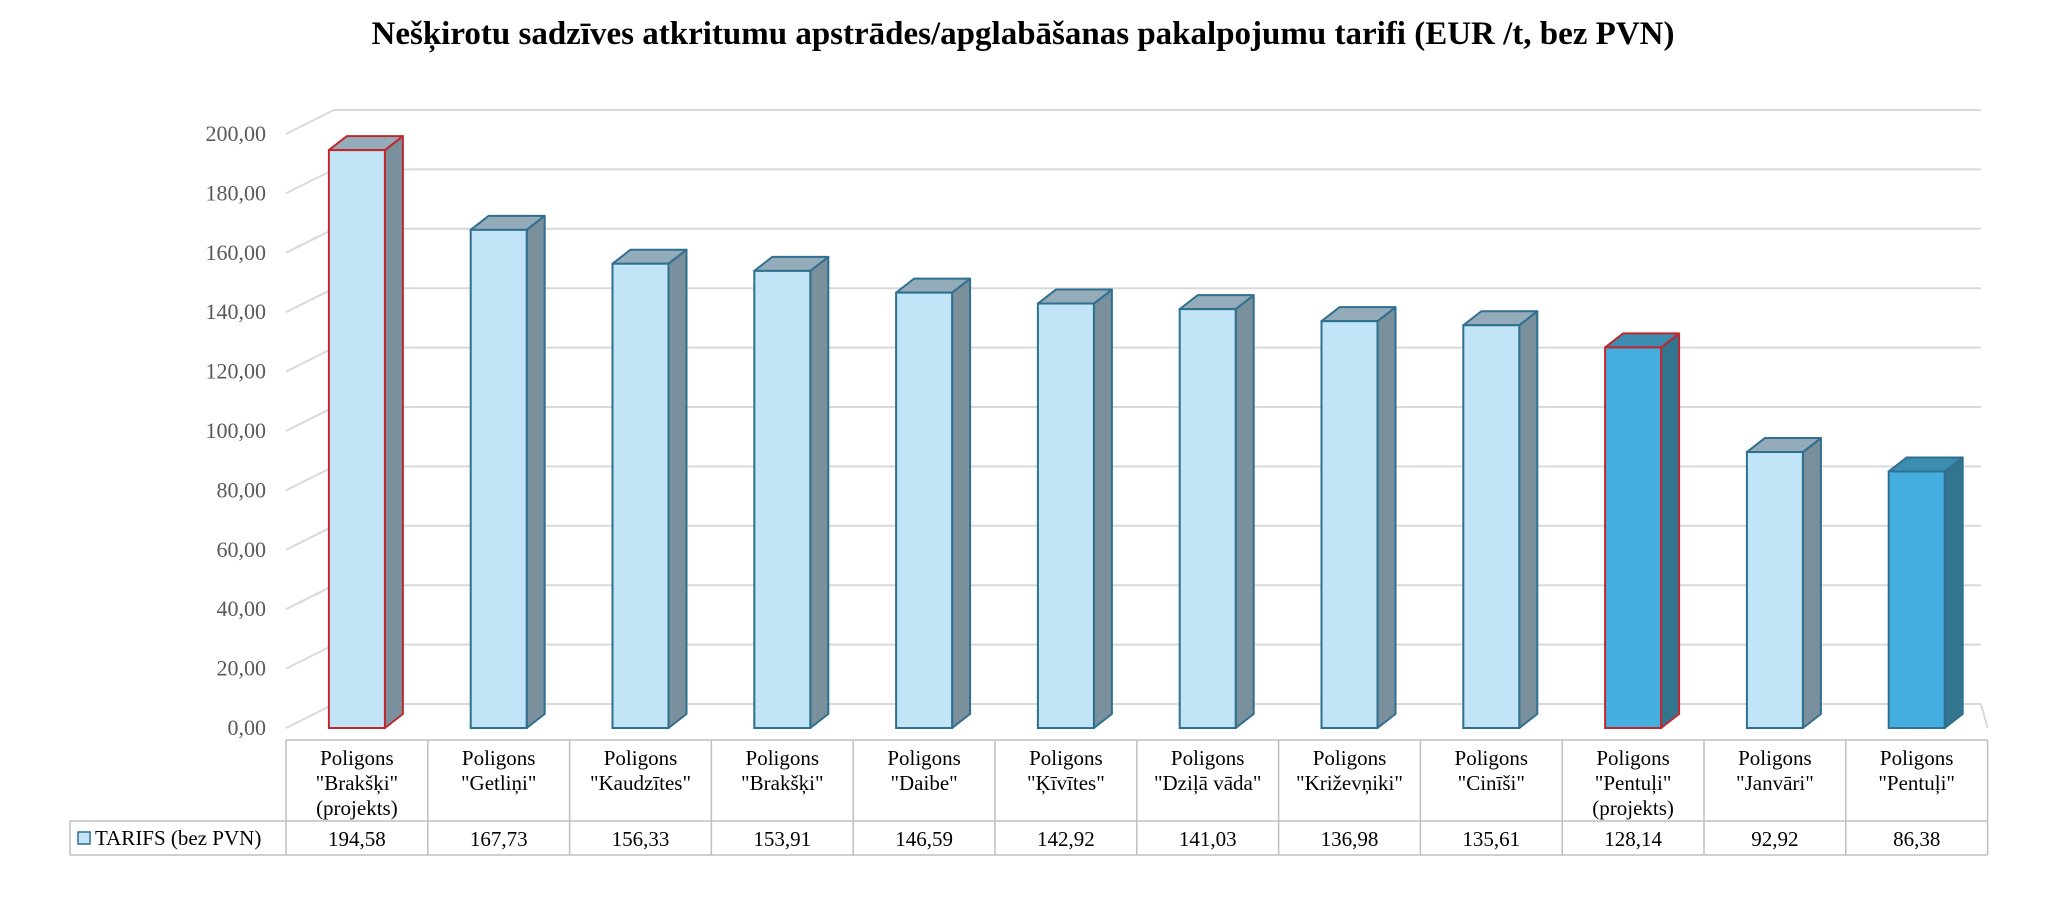  I want to click on data-label: 128,14, so click(1633, 839).